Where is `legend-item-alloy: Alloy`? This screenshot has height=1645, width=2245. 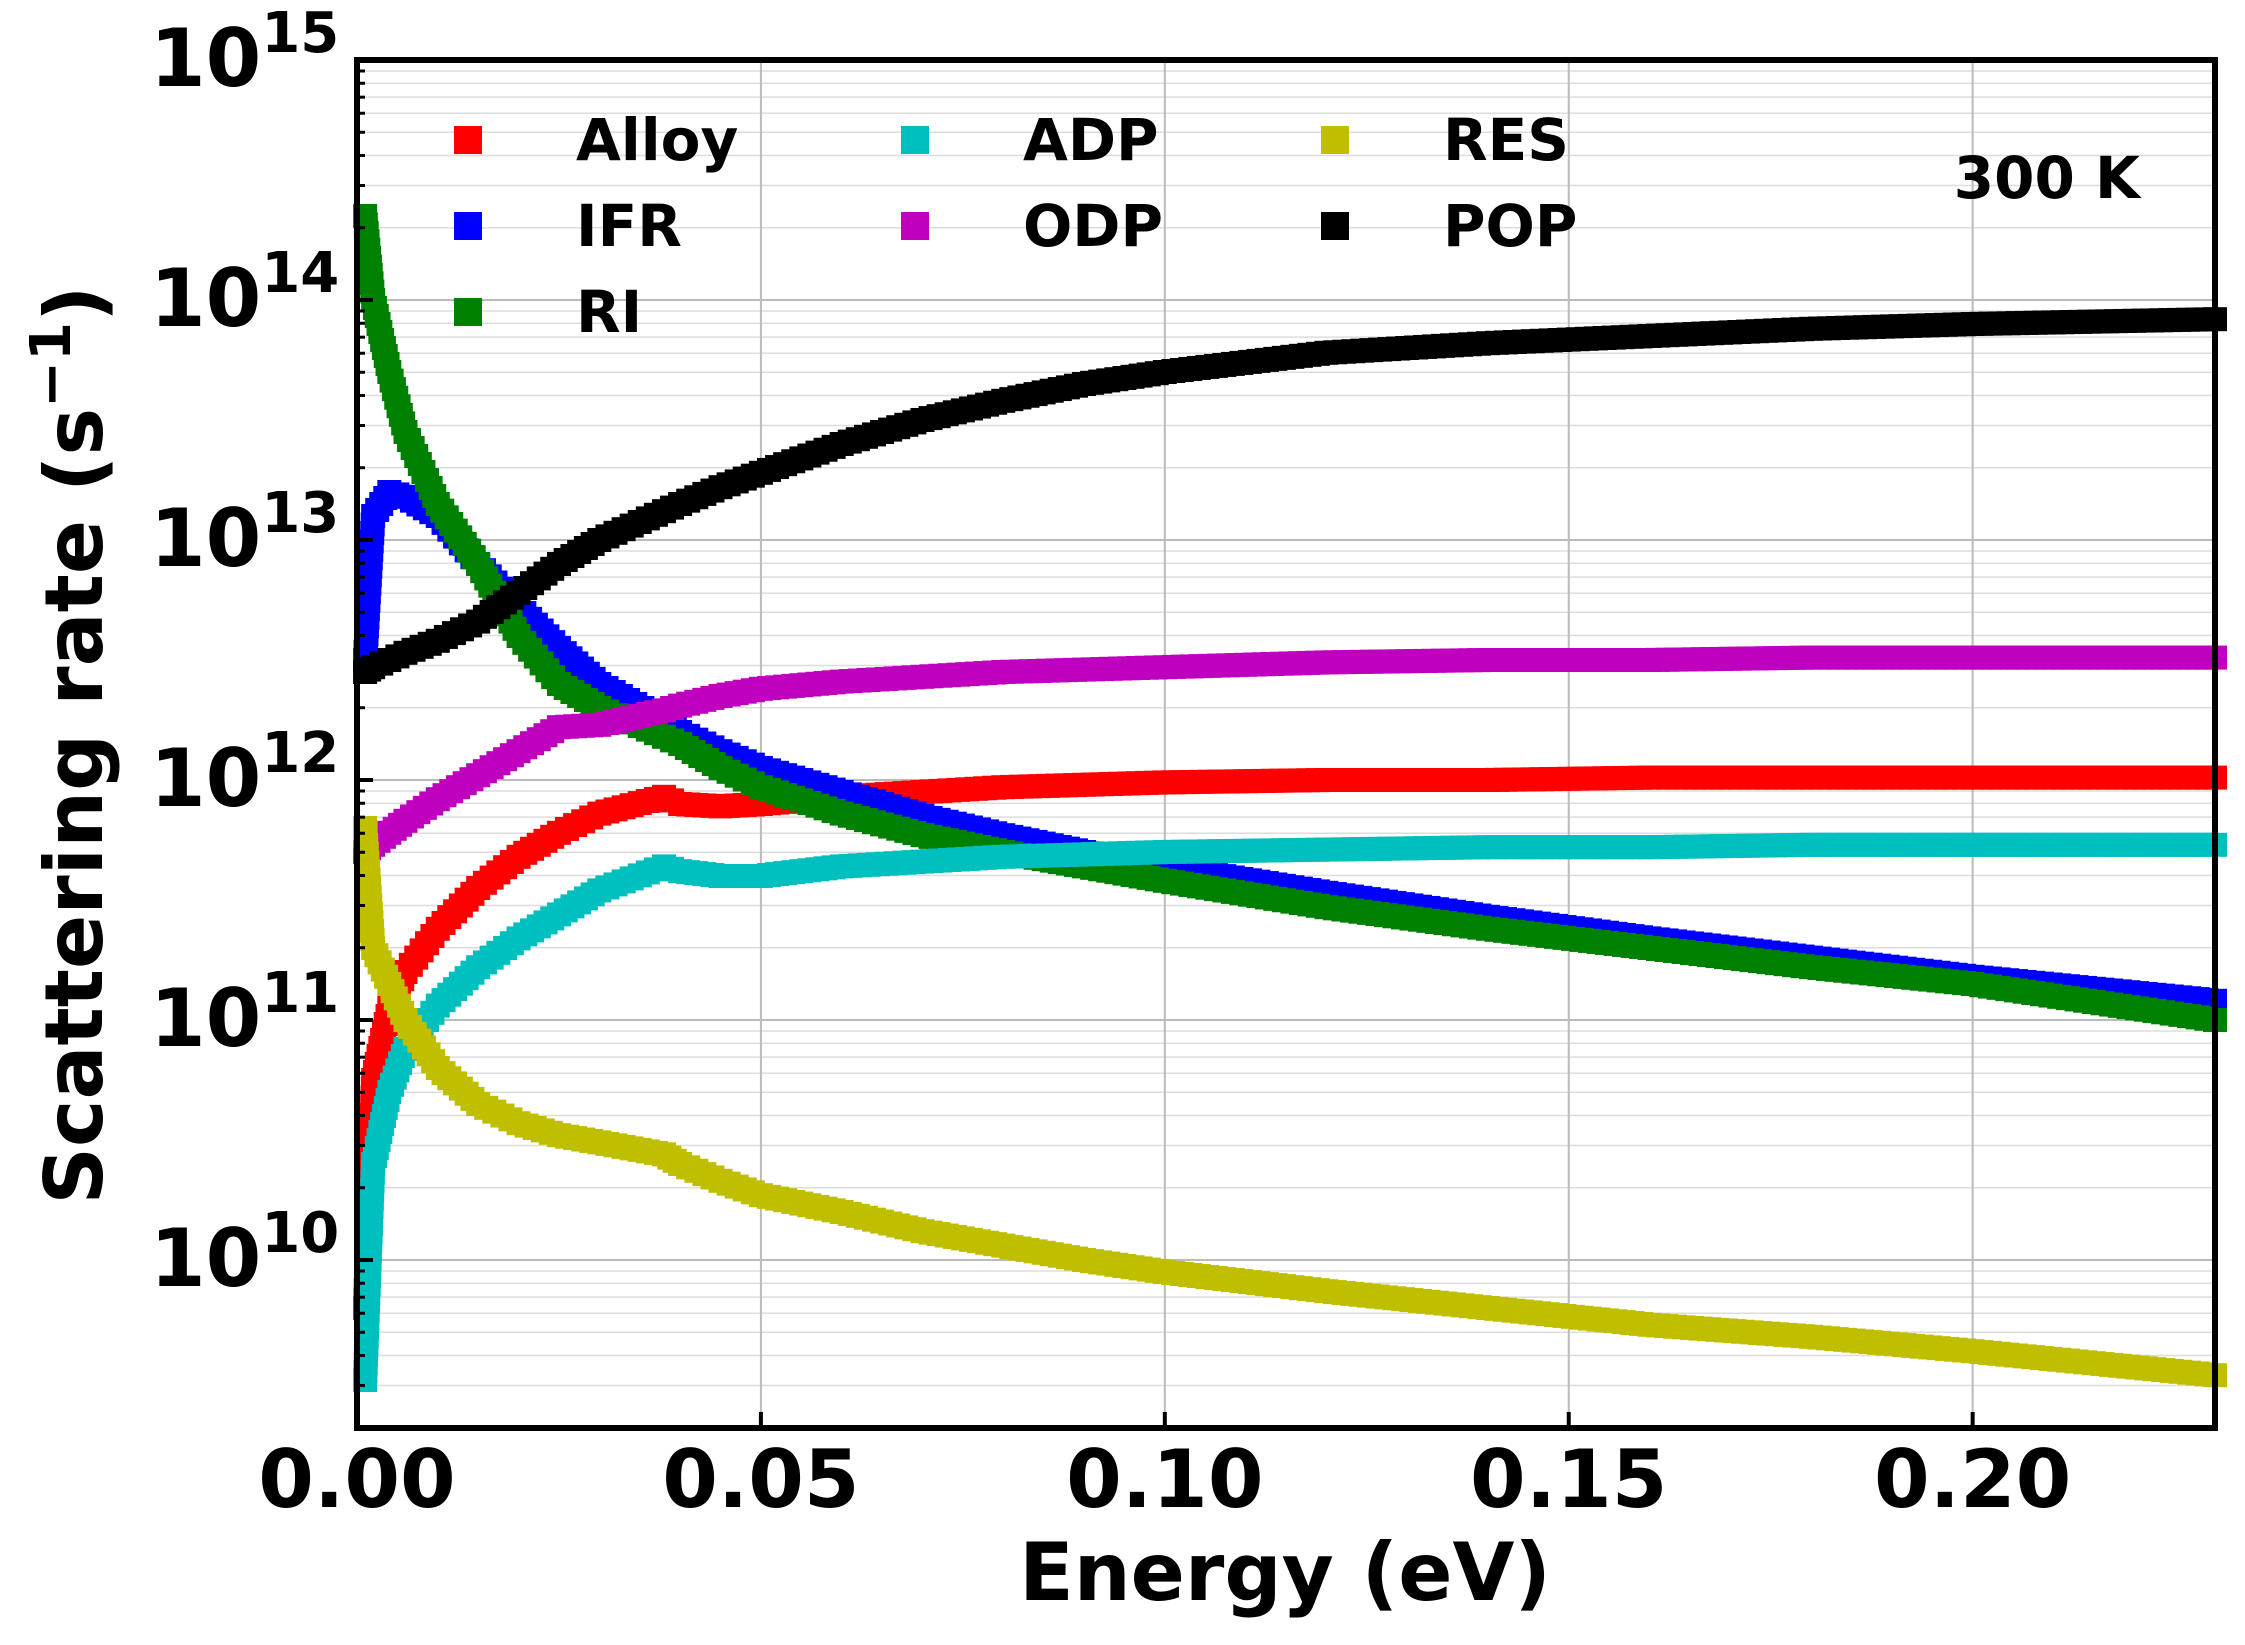
legend-item-alloy: Alloy is located at coordinates (596, 140).